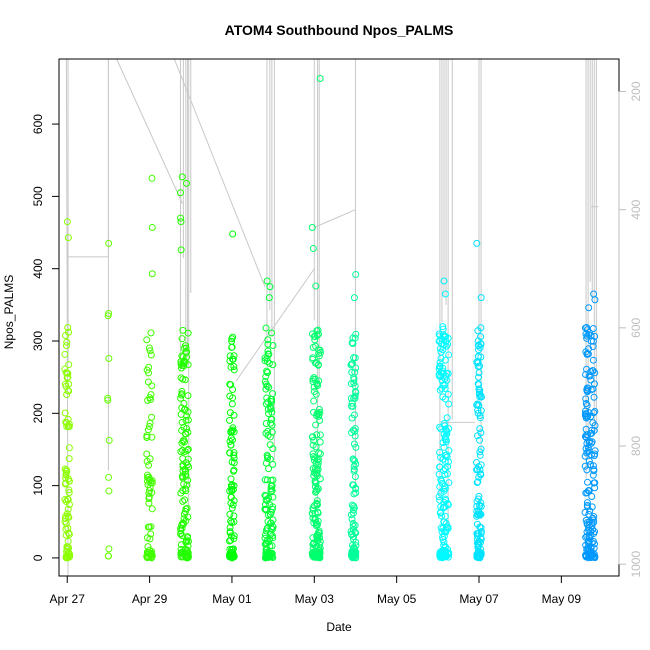 This screenshot has height=650, width=650. I want to click on secondary-y-axis: 200 400 600 800 1000, so click(630, 329).